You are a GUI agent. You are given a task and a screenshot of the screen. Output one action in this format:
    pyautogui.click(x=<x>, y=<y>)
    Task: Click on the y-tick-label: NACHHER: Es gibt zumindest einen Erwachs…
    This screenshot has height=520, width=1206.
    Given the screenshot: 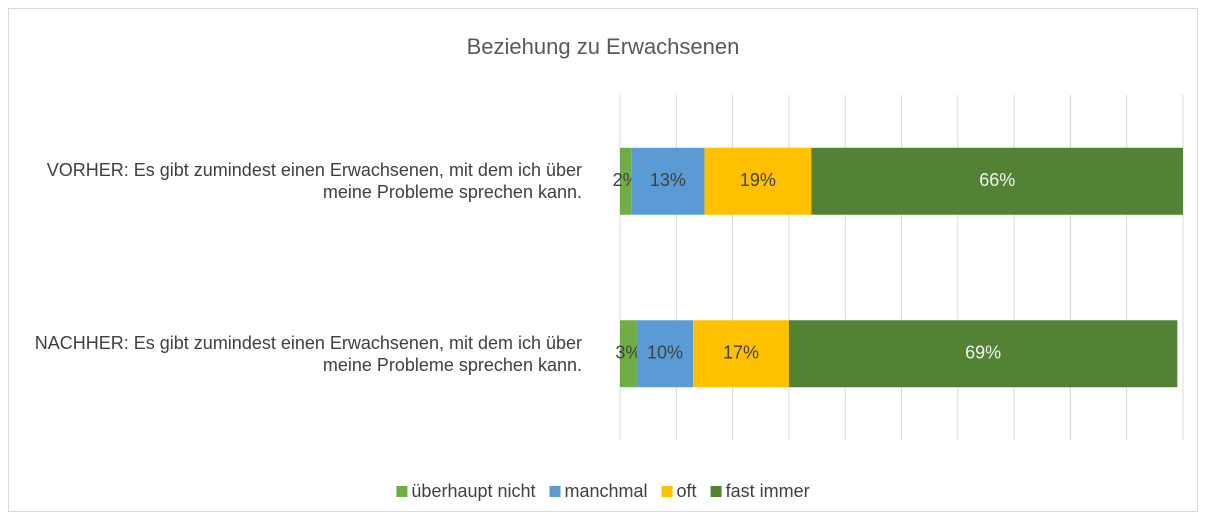 What is the action you would take?
    pyautogui.click(x=308, y=353)
    